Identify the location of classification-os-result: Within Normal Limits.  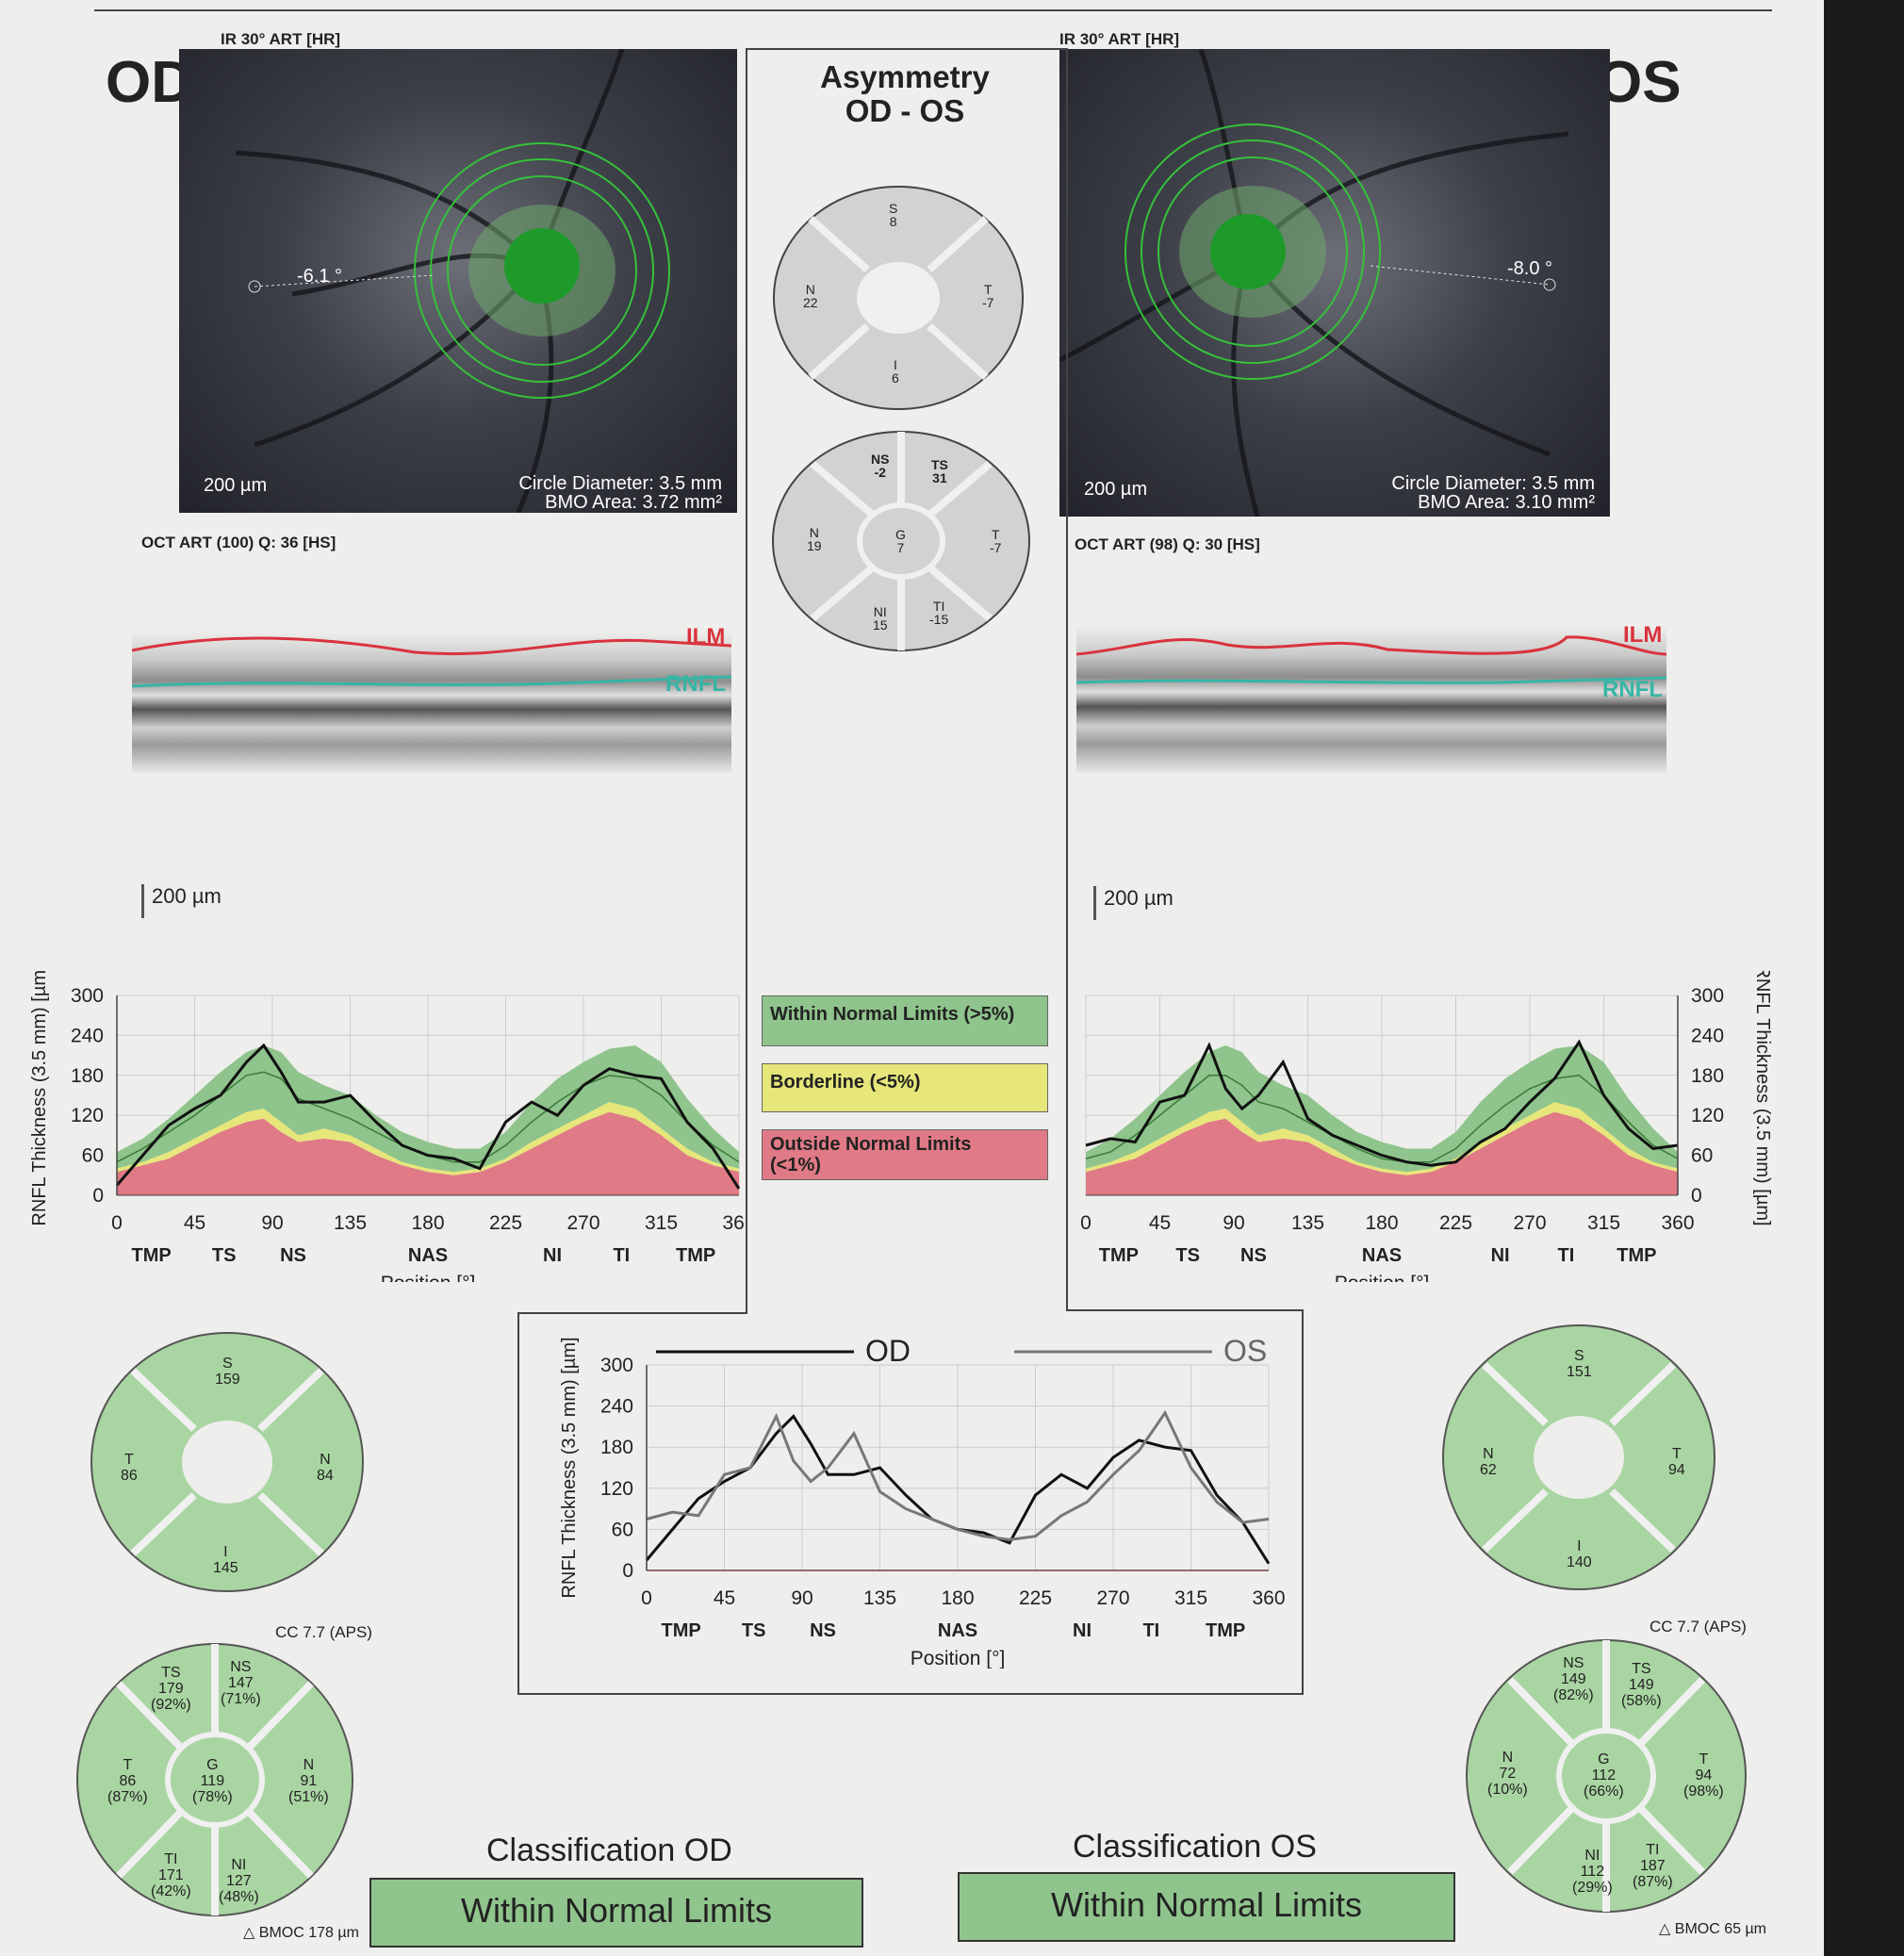
(1206, 1907).